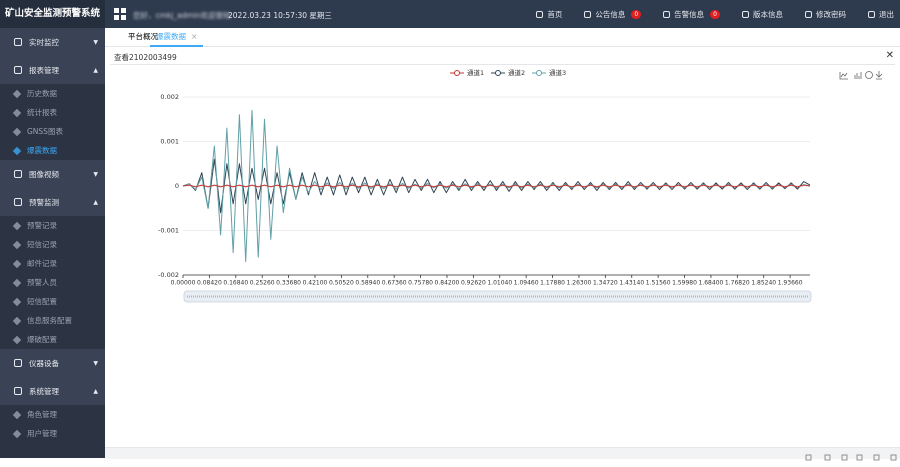  Describe the element at coordinates (473, 283) in the screenshot. I see `x-tick-label: 0.92620` at that location.